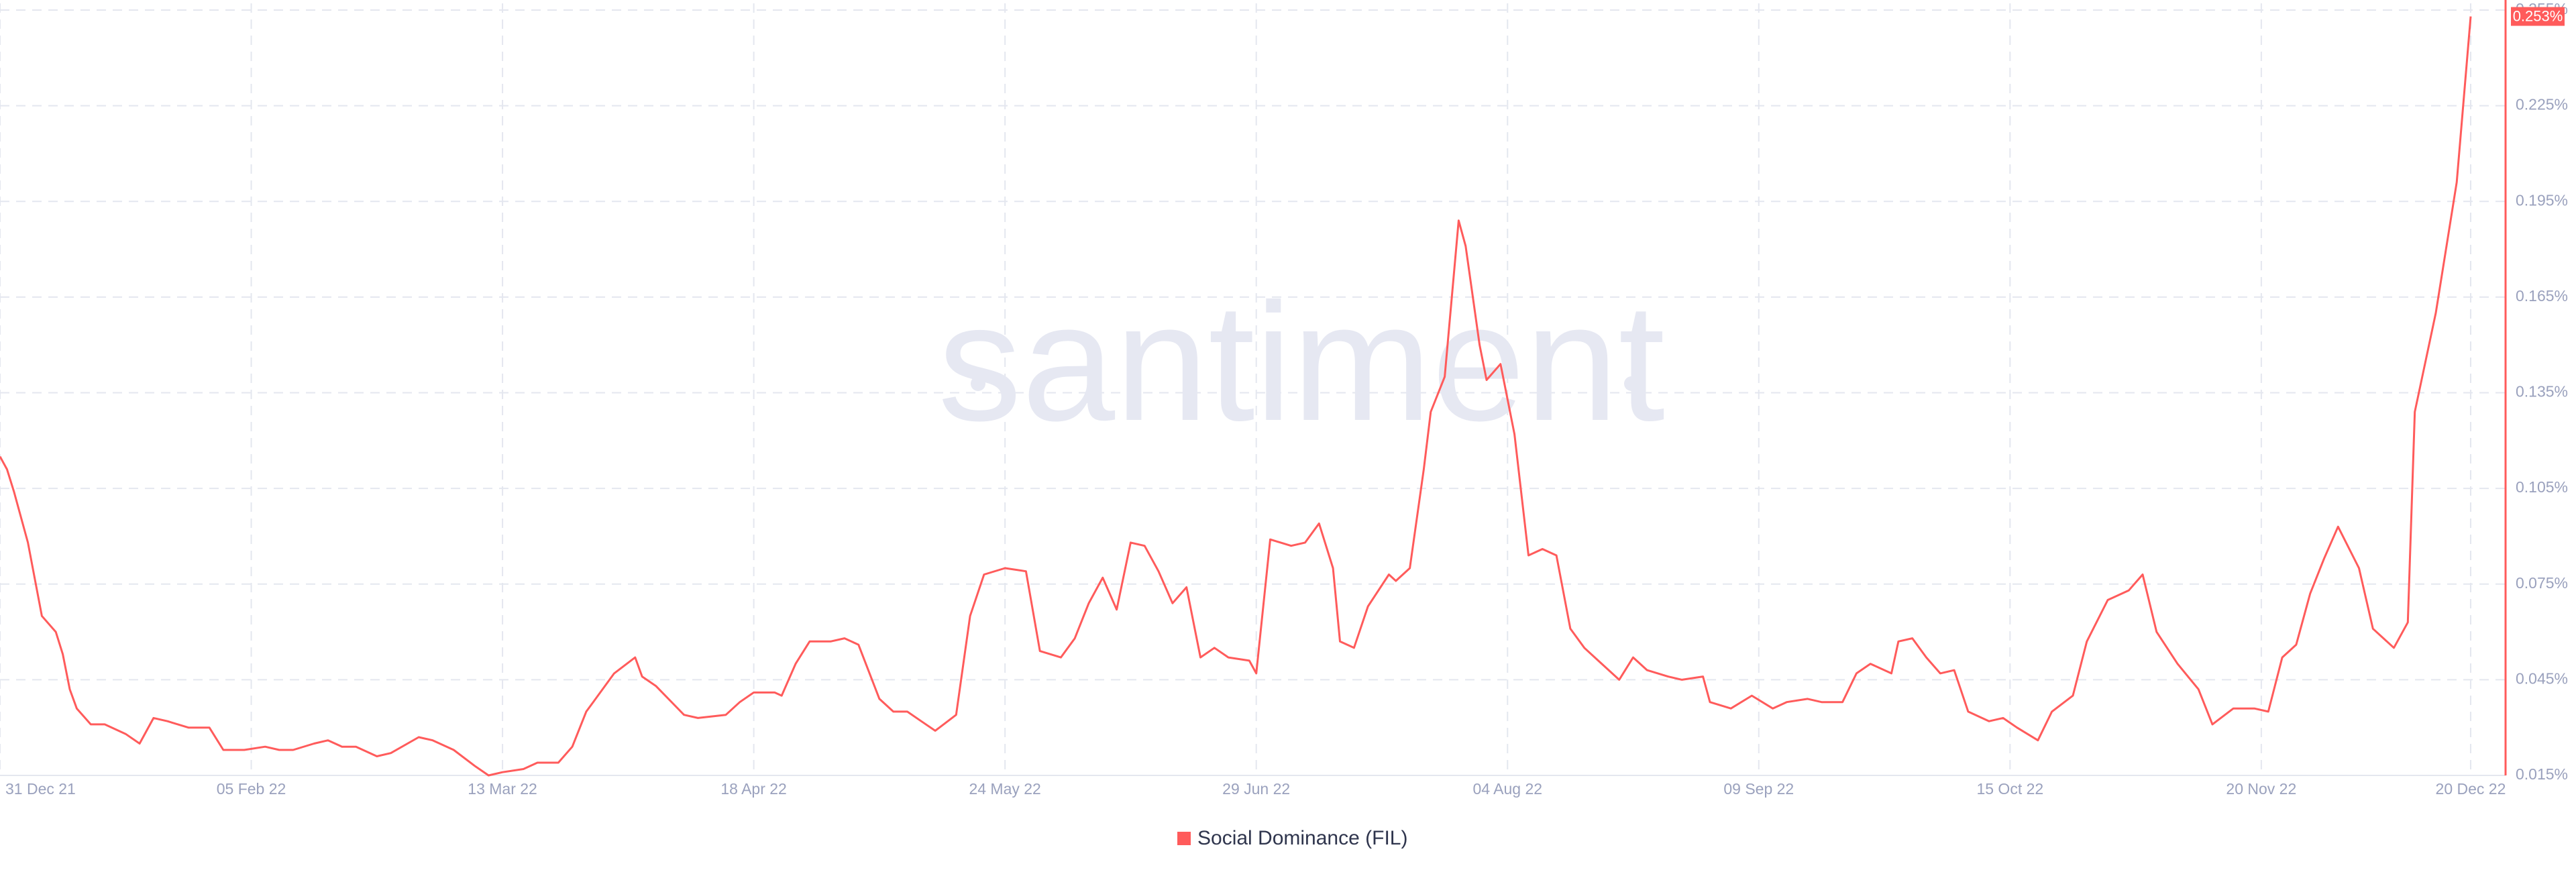  What do you see at coordinates (2542, 391) in the screenshot?
I see `y-tick-label: 0.135%` at bounding box center [2542, 391].